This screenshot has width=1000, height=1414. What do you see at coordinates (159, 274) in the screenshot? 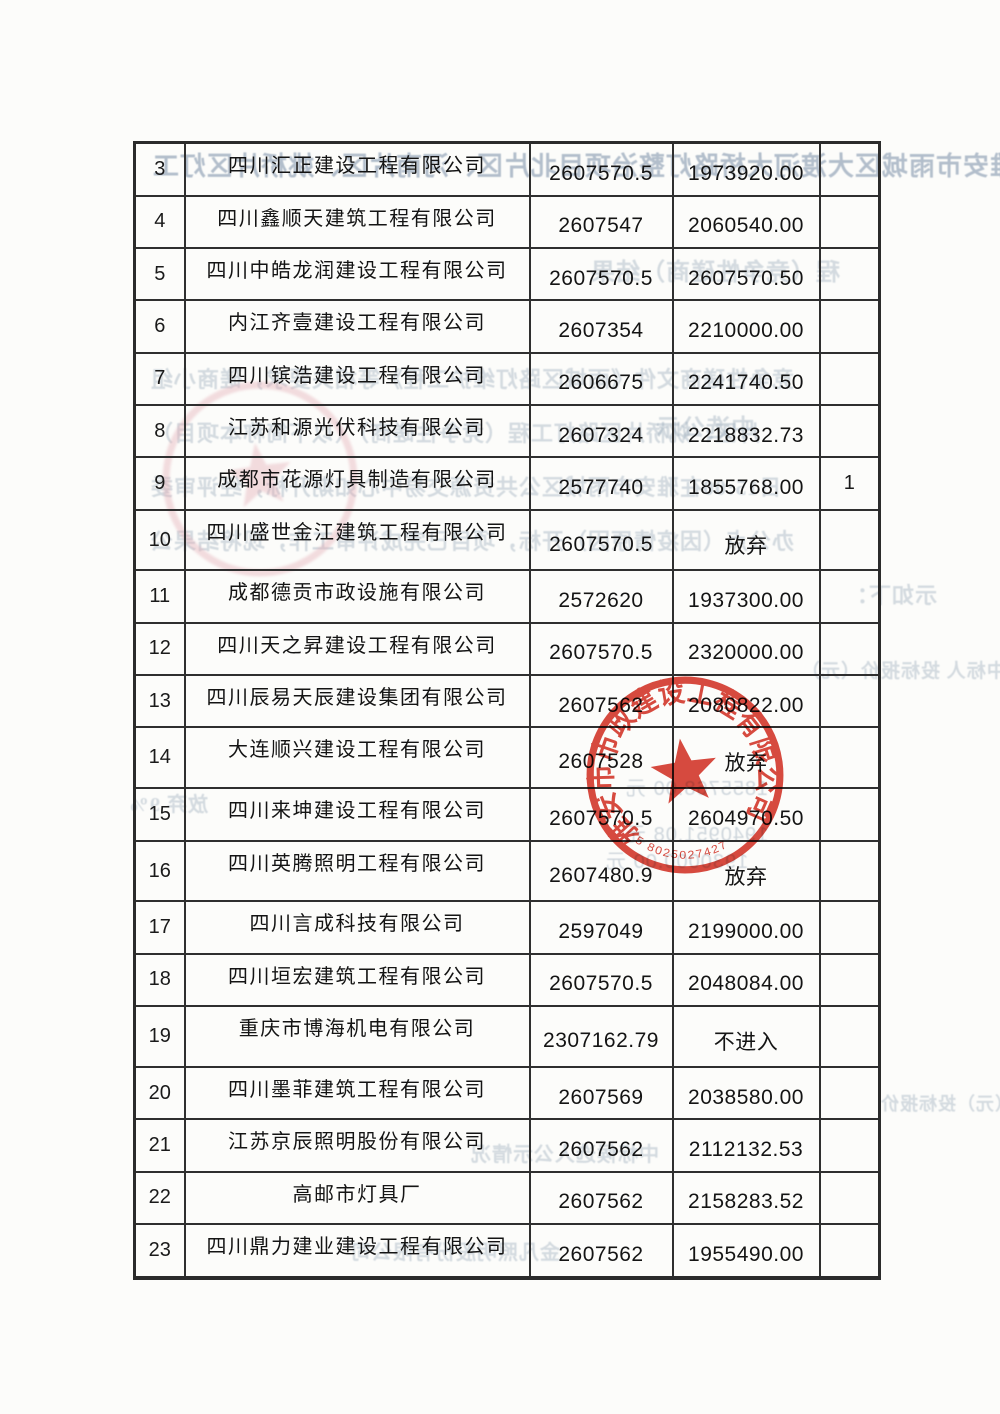
I see `row-number-cell: 5` at bounding box center [159, 274].